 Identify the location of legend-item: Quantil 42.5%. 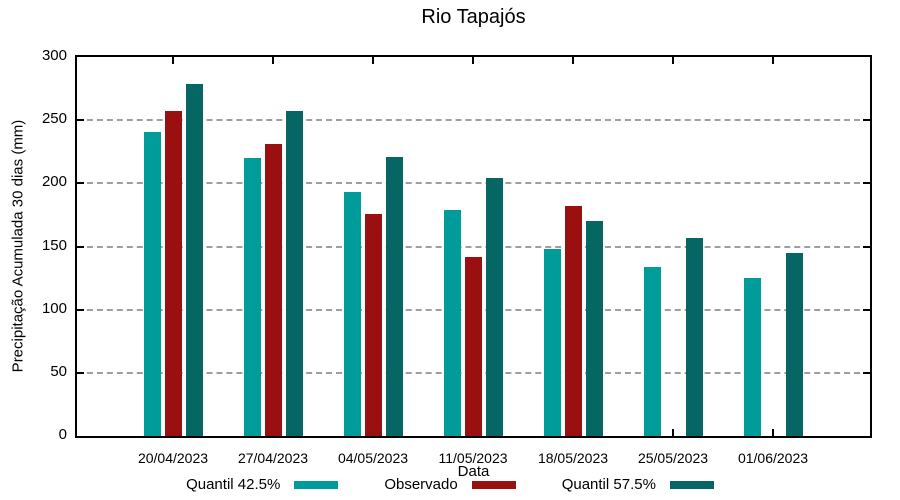
(262, 484).